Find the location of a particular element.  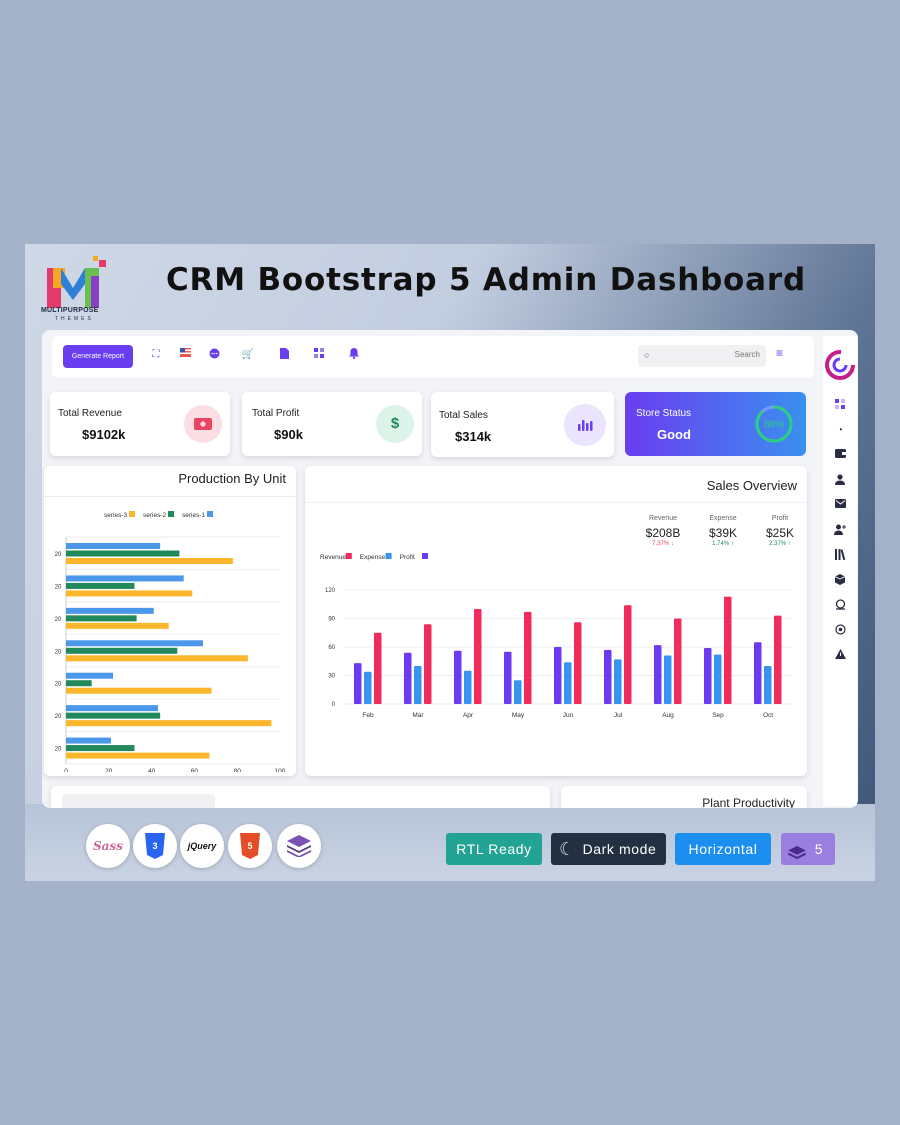

horizontal-badge: Horizontal is located at coordinates (723, 849).